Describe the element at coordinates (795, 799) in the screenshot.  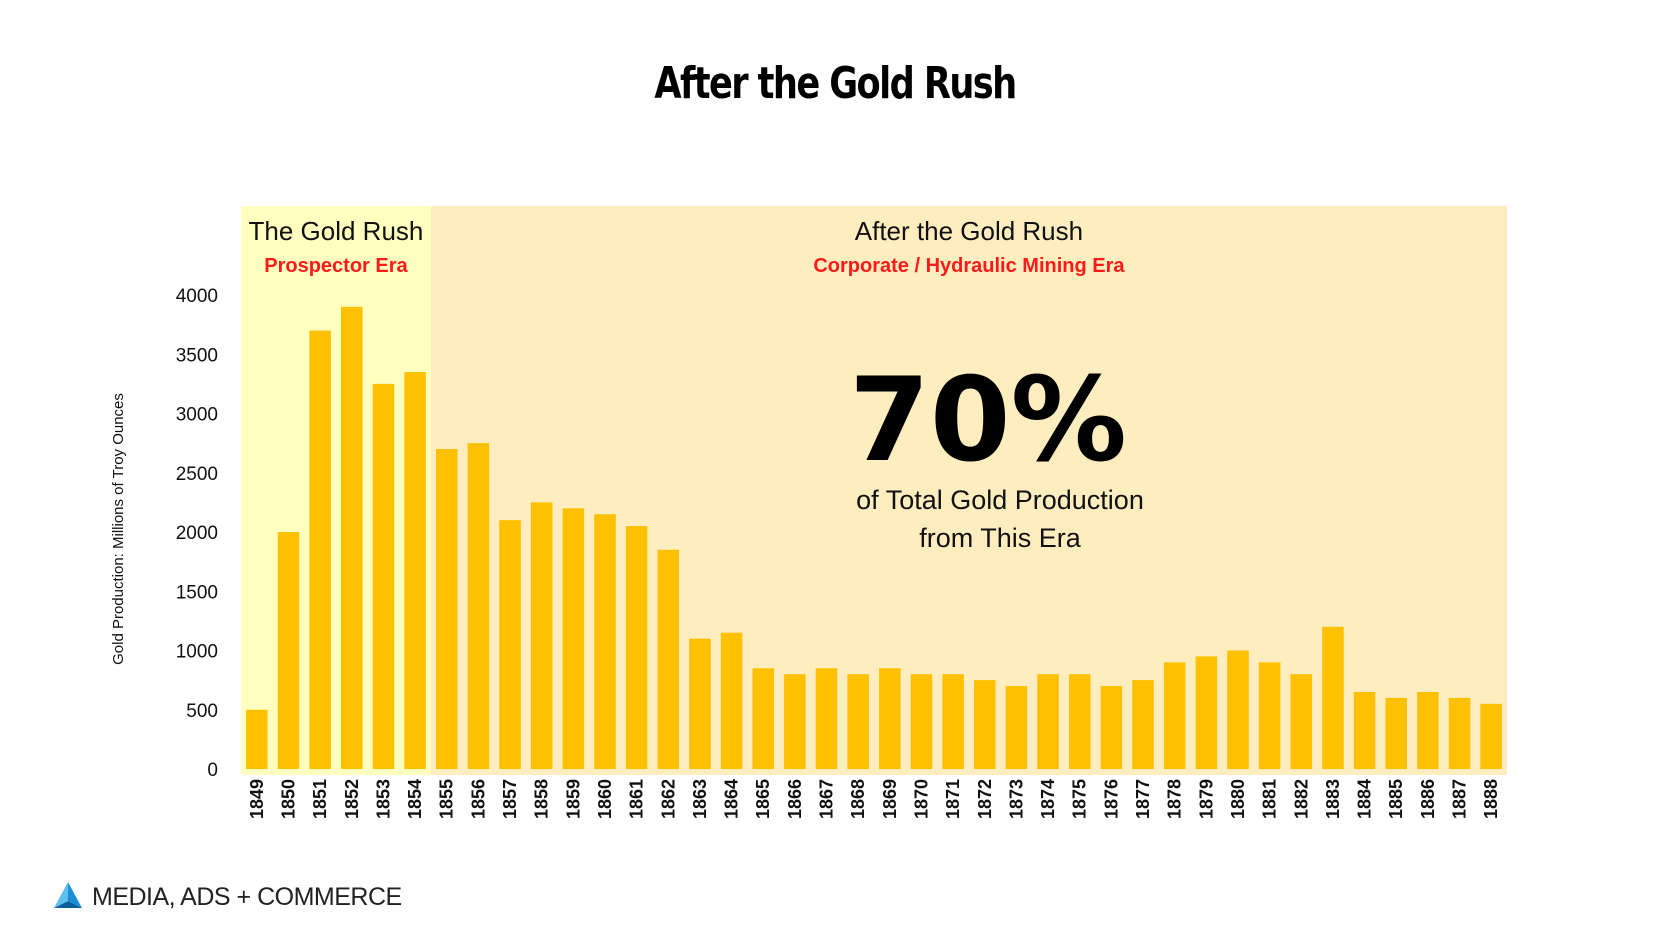
I see `x-tick-label: 1866` at that location.